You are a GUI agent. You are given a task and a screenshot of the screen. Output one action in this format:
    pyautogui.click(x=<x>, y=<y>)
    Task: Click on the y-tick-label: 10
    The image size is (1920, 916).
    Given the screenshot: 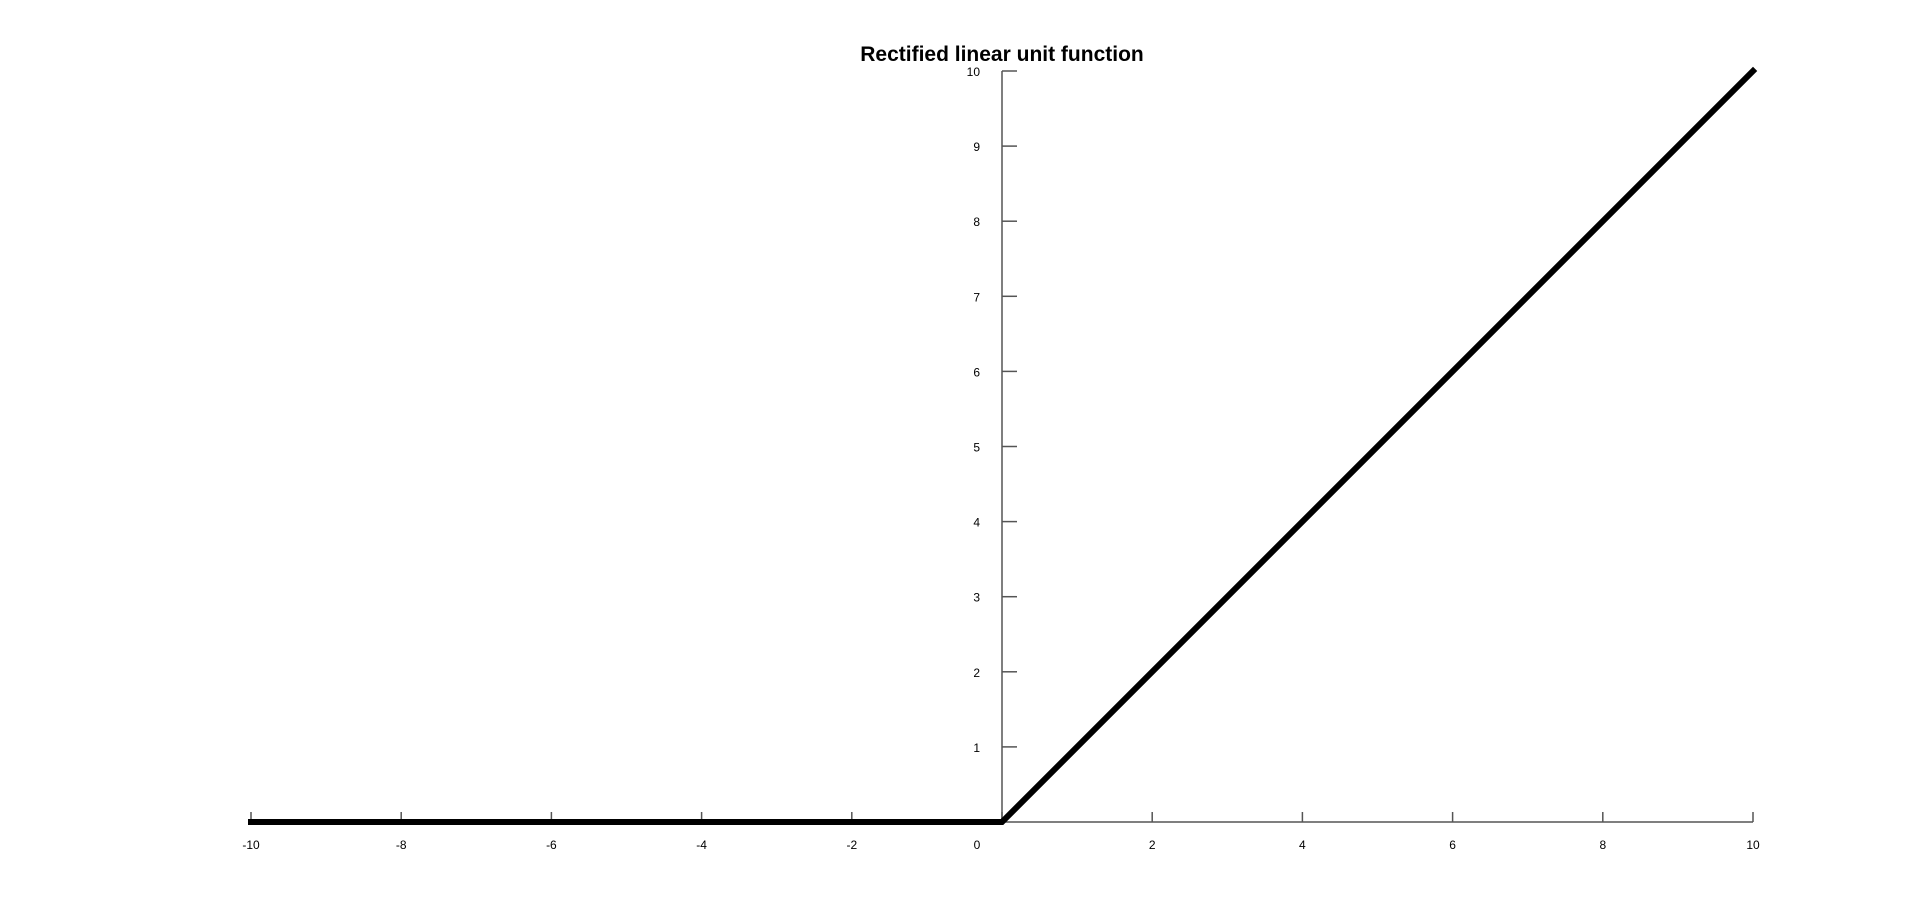 What is the action you would take?
    pyautogui.click(x=974, y=72)
    